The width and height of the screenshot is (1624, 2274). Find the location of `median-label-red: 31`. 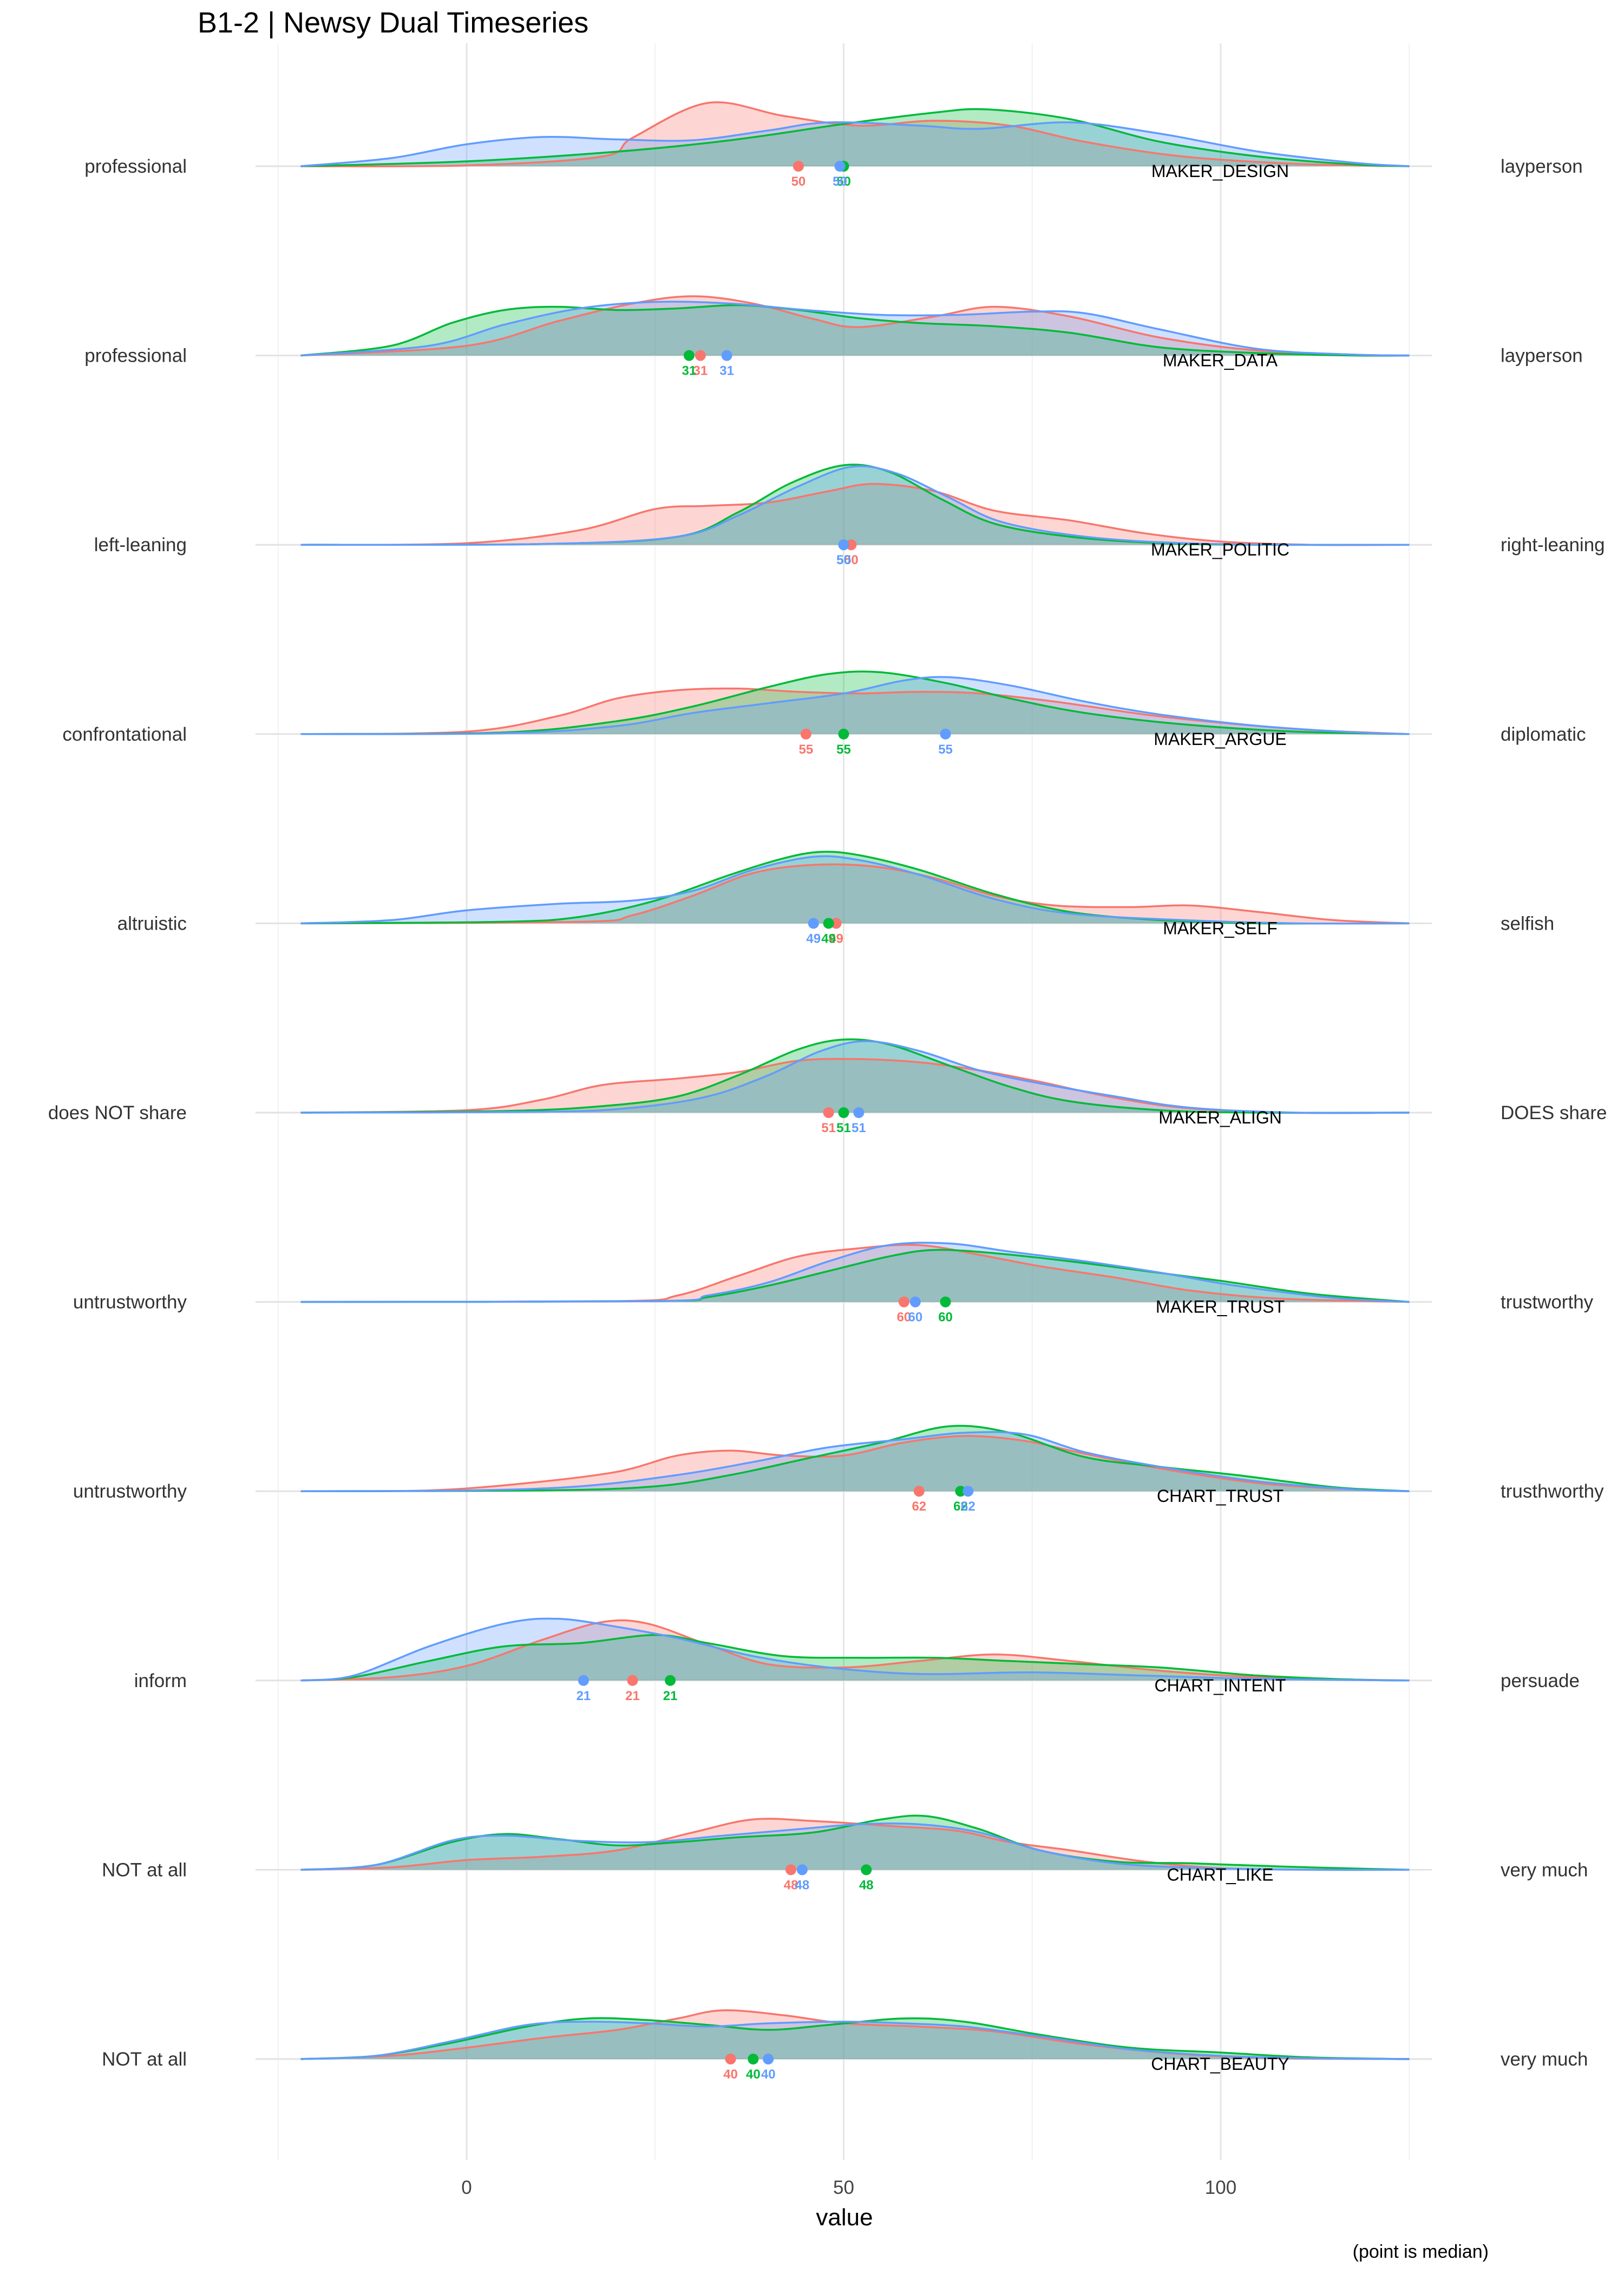

median-label-red: 31 is located at coordinates (700, 371).